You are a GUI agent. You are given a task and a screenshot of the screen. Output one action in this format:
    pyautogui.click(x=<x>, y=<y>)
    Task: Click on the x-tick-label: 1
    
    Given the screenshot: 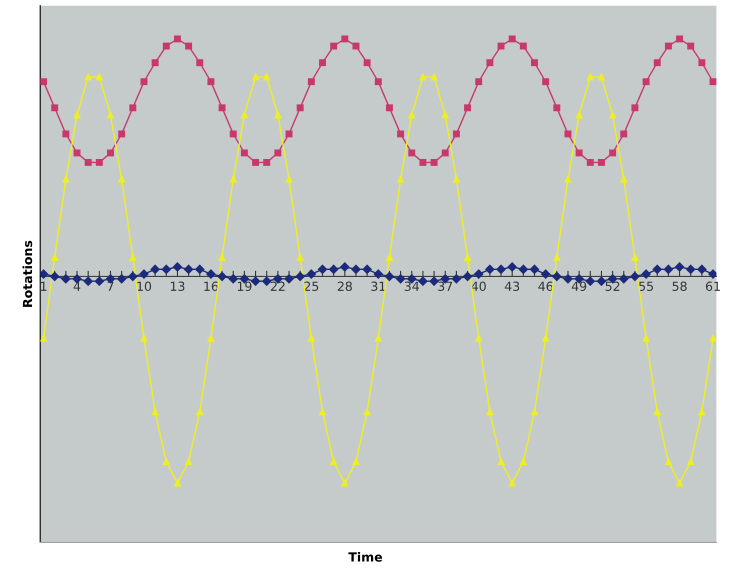 What is the action you would take?
    pyautogui.click(x=43, y=286)
    